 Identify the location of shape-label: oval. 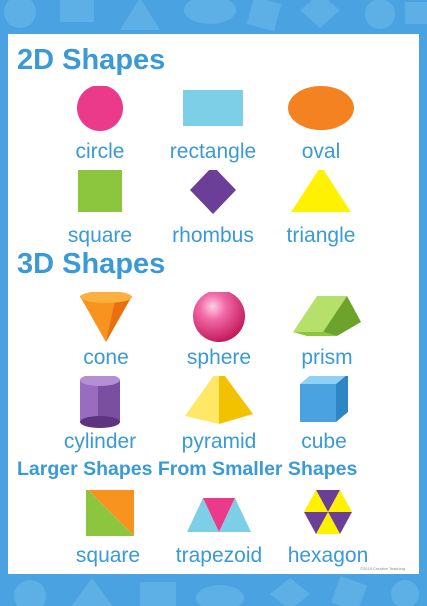
(321, 151).